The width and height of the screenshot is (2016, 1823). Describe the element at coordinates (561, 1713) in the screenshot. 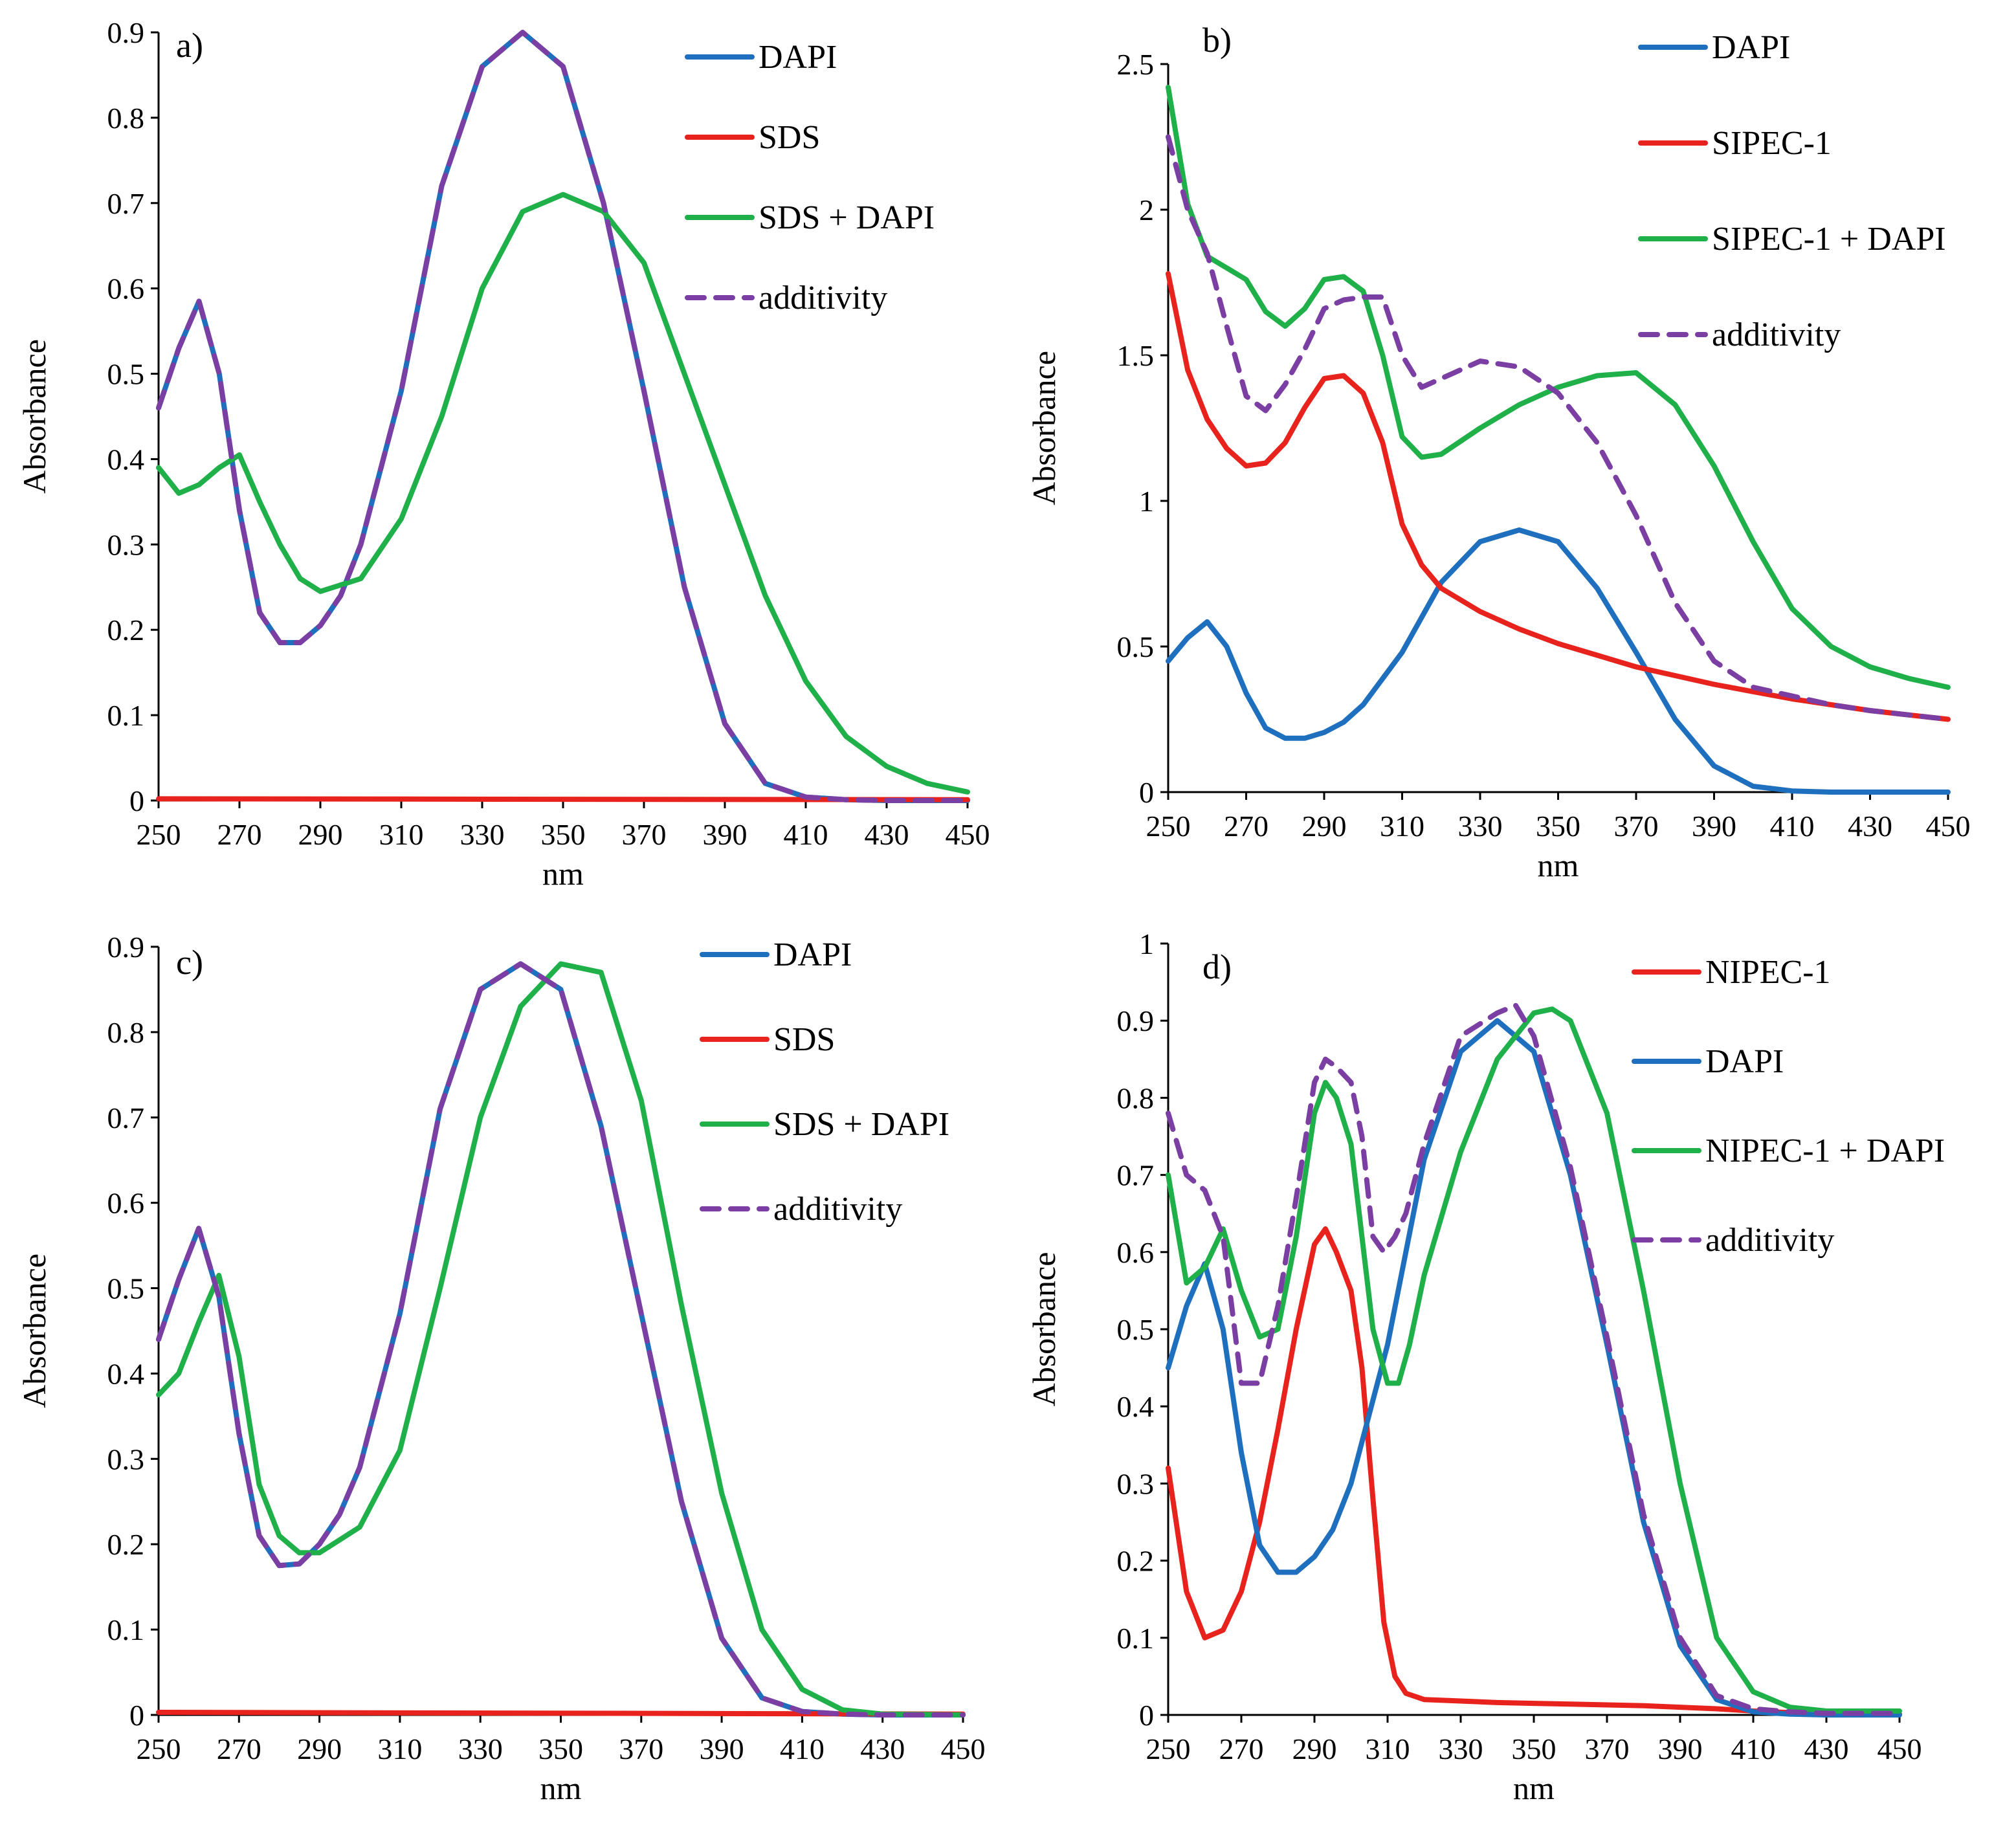

I see `series-line-sds` at that location.